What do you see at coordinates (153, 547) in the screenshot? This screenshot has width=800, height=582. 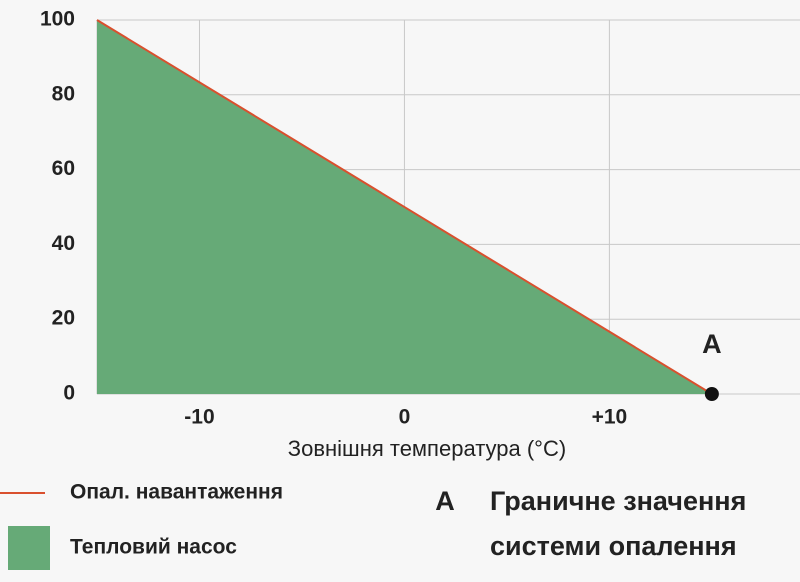 I see `legend-label: Тепловий насос` at bounding box center [153, 547].